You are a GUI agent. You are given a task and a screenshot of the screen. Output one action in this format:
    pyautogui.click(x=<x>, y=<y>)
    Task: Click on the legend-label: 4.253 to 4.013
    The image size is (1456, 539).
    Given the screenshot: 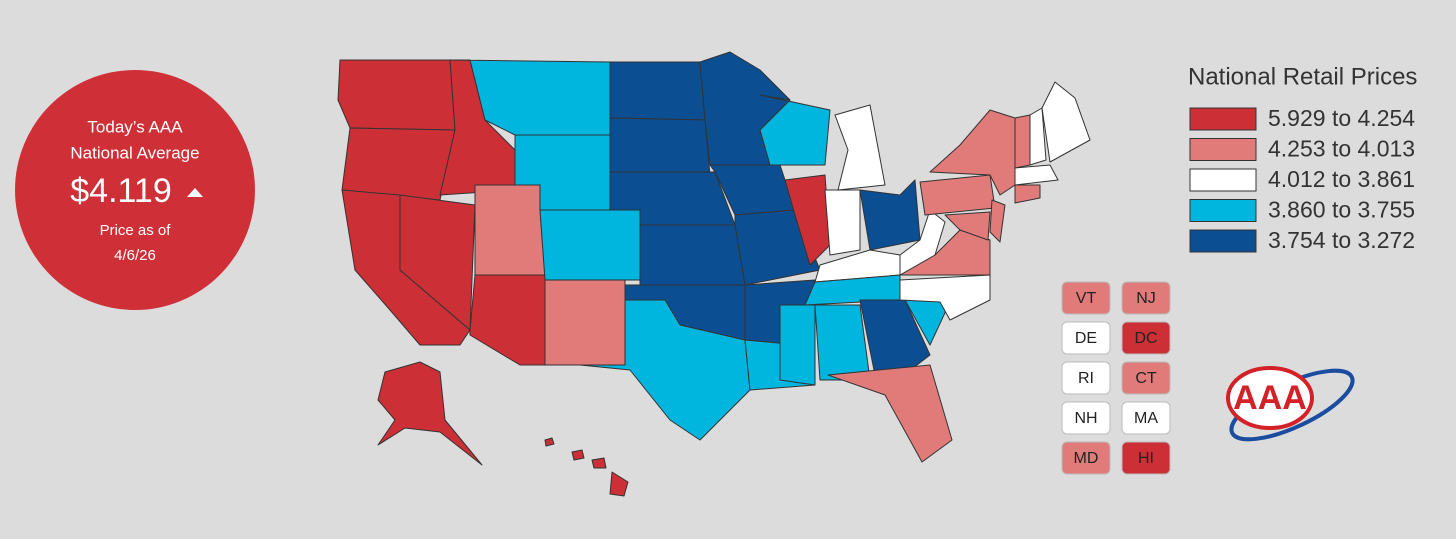 What is the action you would take?
    pyautogui.click(x=1341, y=149)
    